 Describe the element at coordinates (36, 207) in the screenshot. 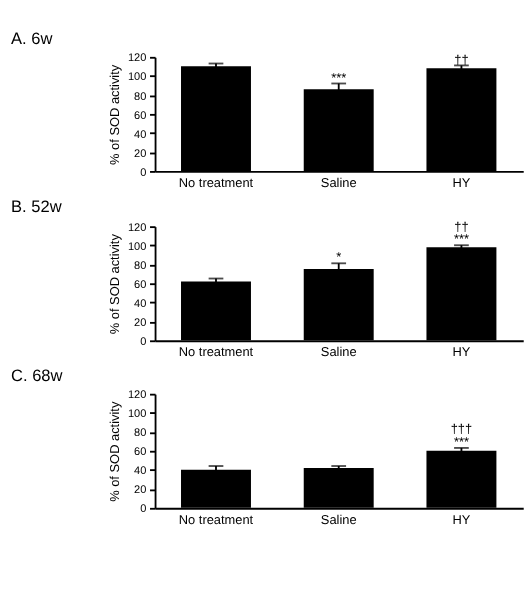

I see `chart-title: B. 52w` at that location.